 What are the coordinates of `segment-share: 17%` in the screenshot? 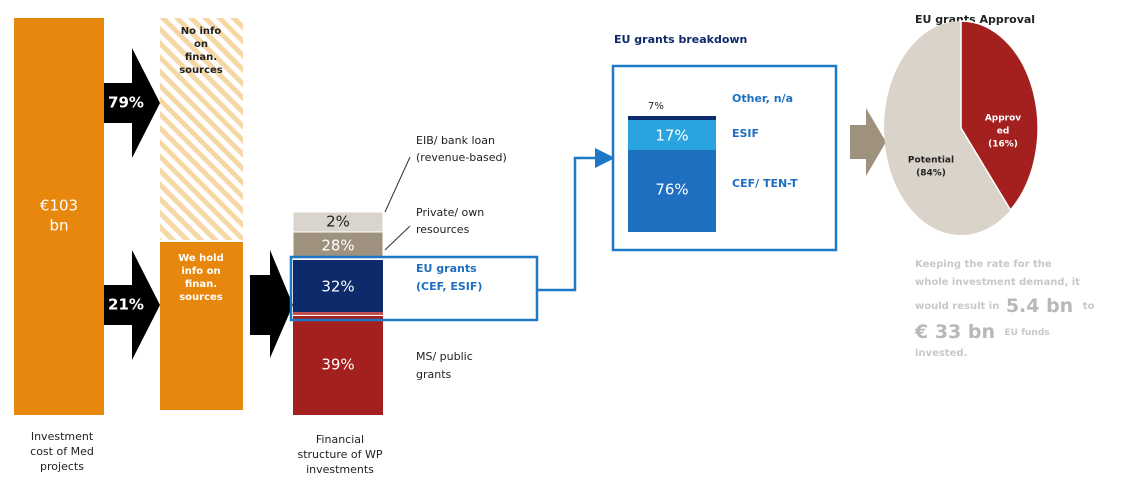 It's located at (671, 136).